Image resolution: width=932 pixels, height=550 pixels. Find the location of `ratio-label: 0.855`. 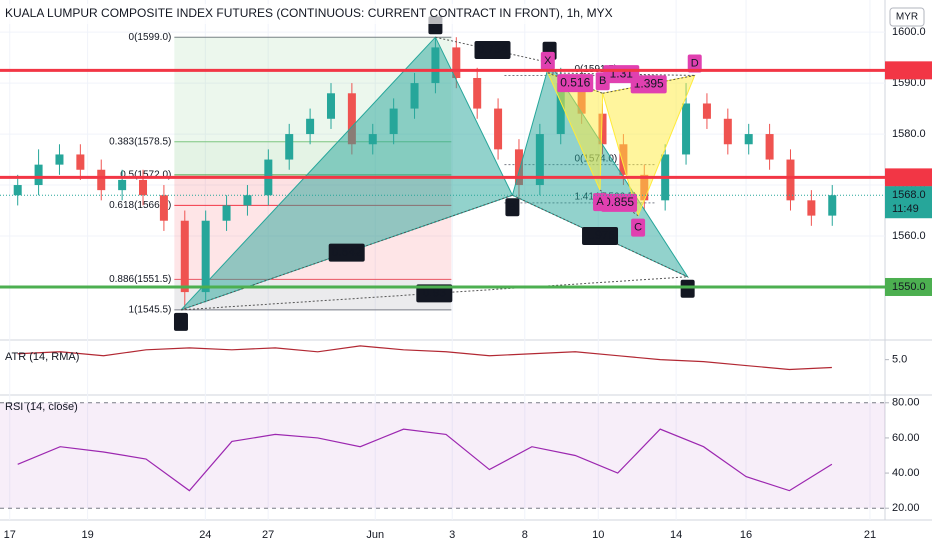

ratio-label: 0.855 is located at coordinates (619, 202).